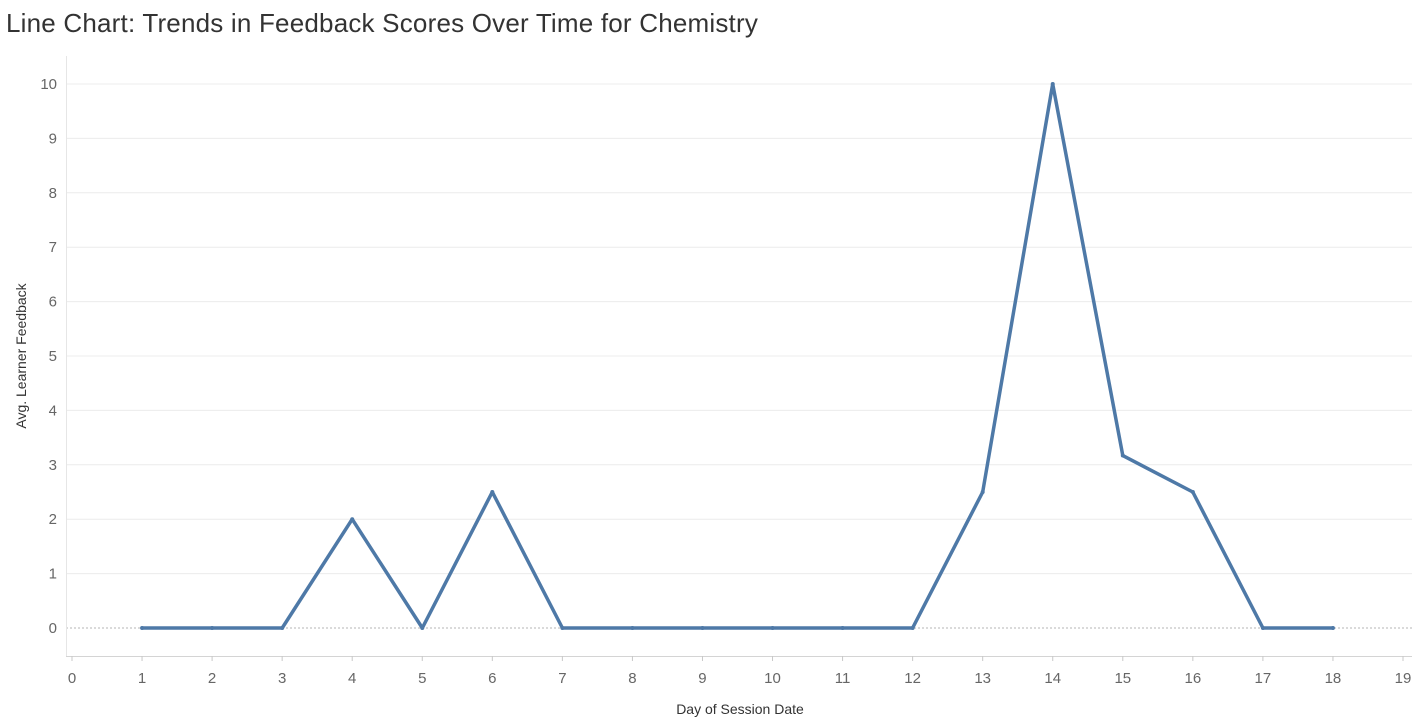 The width and height of the screenshot is (1415, 728). I want to click on y-tick-label: 3, so click(53, 465).